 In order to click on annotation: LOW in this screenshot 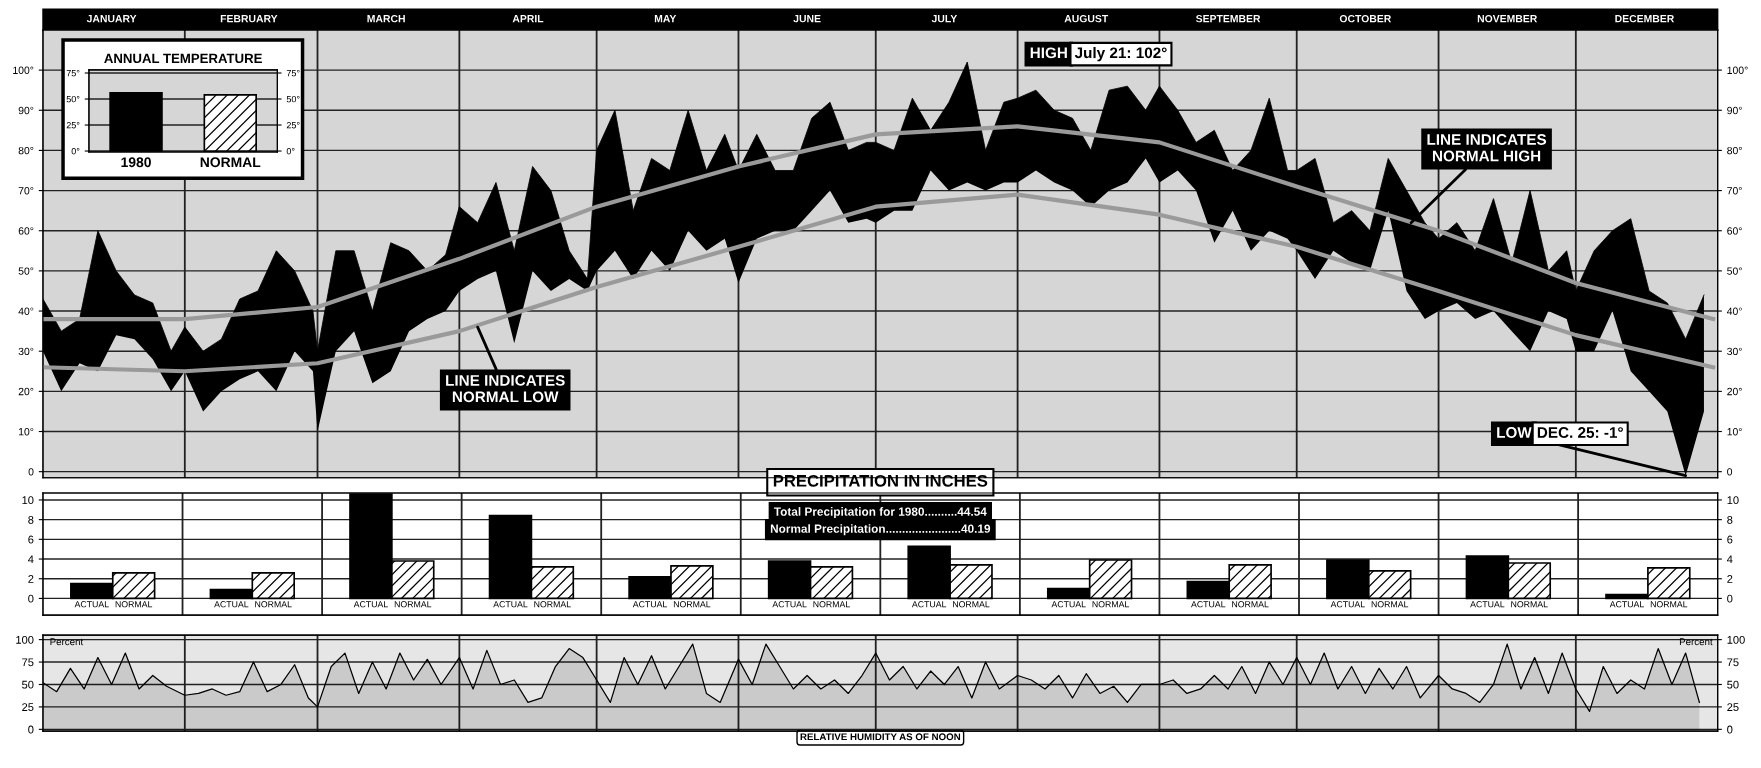, I will do `click(1514, 432)`.